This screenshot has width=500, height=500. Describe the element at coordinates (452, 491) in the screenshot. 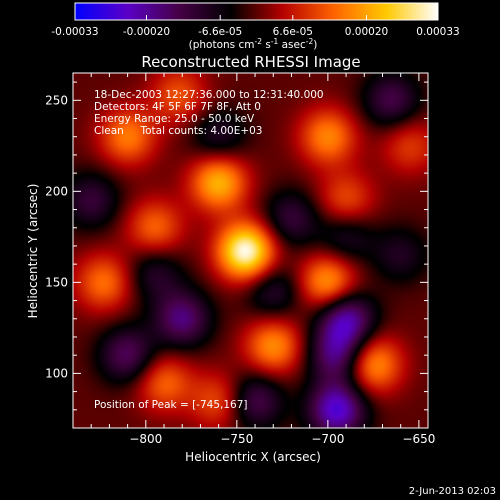

I see `footer-date: 2-Jun-2013 02:03` at that location.